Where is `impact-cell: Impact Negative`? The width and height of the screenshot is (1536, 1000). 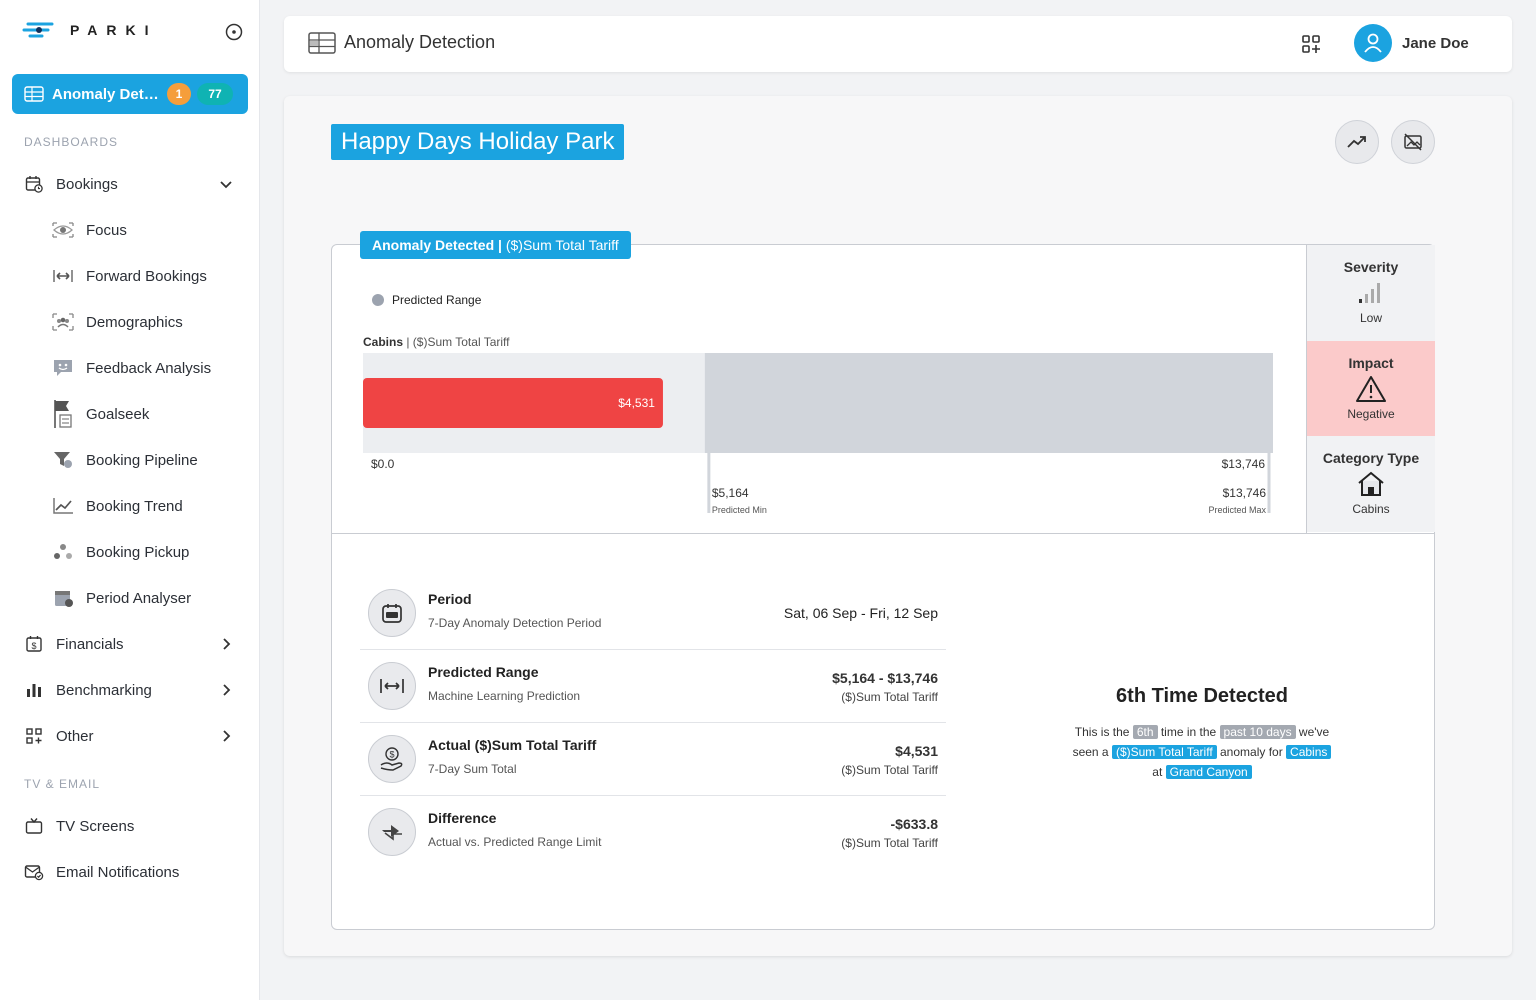 impact-cell: Impact Negative is located at coordinates (1371, 388).